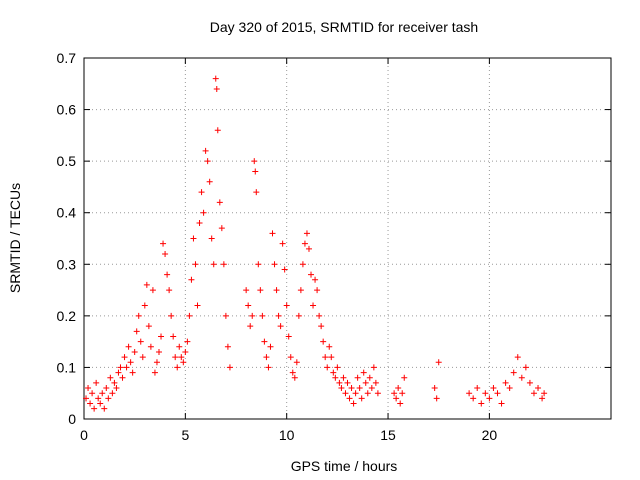 The width and height of the screenshot is (640, 480). Describe the element at coordinates (84, 435) in the screenshot. I see `x-tick-label: 0` at that location.